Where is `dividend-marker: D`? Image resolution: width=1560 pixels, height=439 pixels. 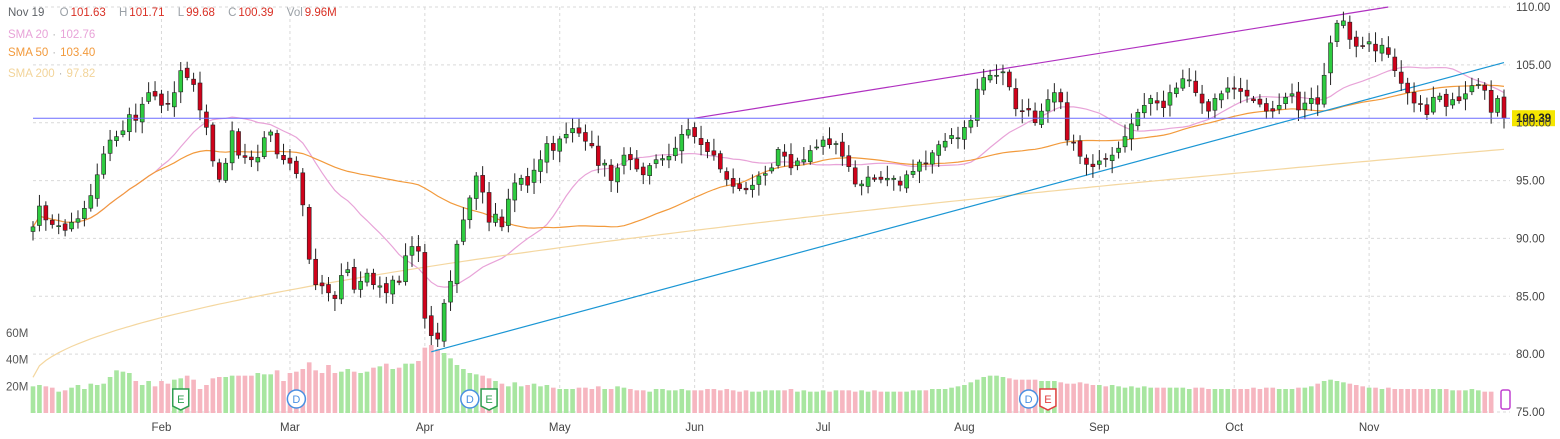 dividend-marker: D is located at coordinates (1028, 399).